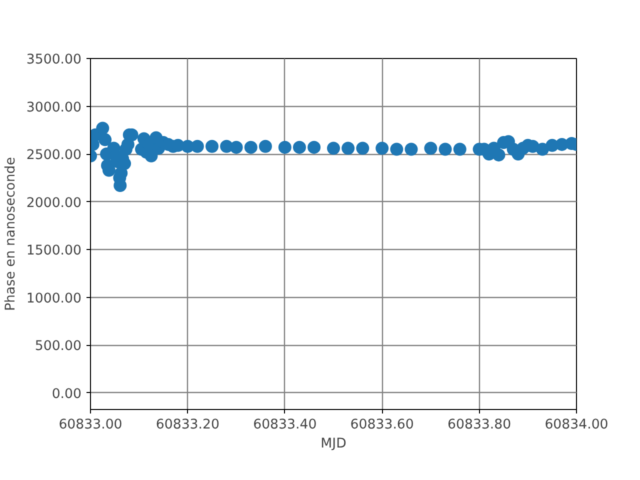 Image resolution: width=640 pixels, height=480 pixels. Describe the element at coordinates (54, 298) in the screenshot. I see `y-tick-label: 1000.00` at that location.